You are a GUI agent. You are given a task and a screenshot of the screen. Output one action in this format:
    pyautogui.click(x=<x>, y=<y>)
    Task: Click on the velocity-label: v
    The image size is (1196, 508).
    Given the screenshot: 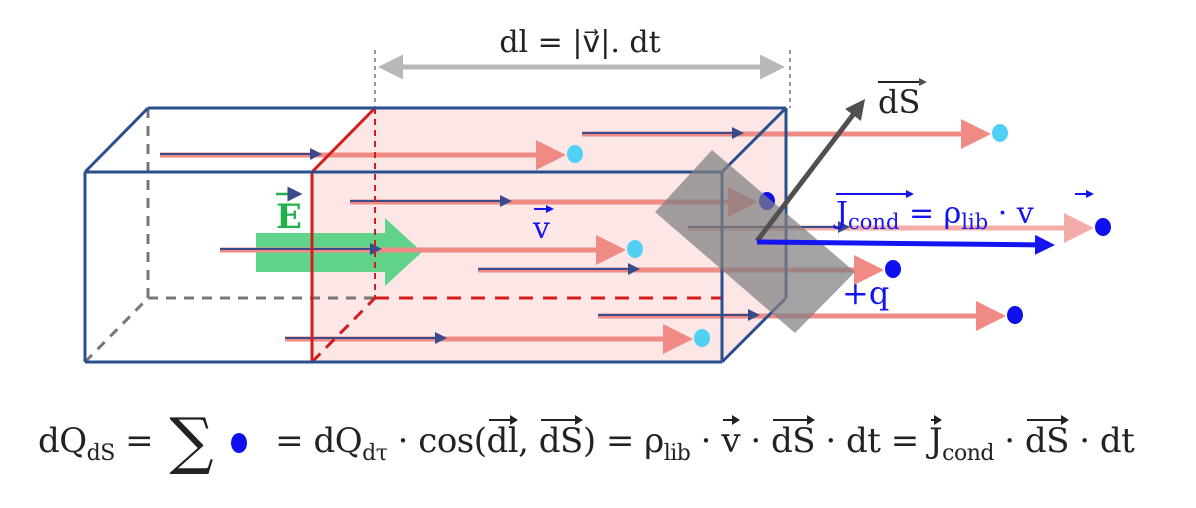 What is the action you would take?
    pyautogui.click(x=541, y=228)
    